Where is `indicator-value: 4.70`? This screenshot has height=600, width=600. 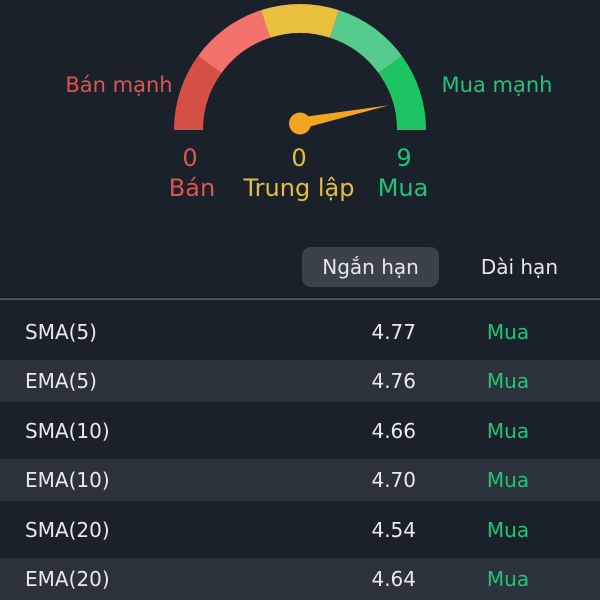
indicator-value: 4.70 is located at coordinates (393, 479).